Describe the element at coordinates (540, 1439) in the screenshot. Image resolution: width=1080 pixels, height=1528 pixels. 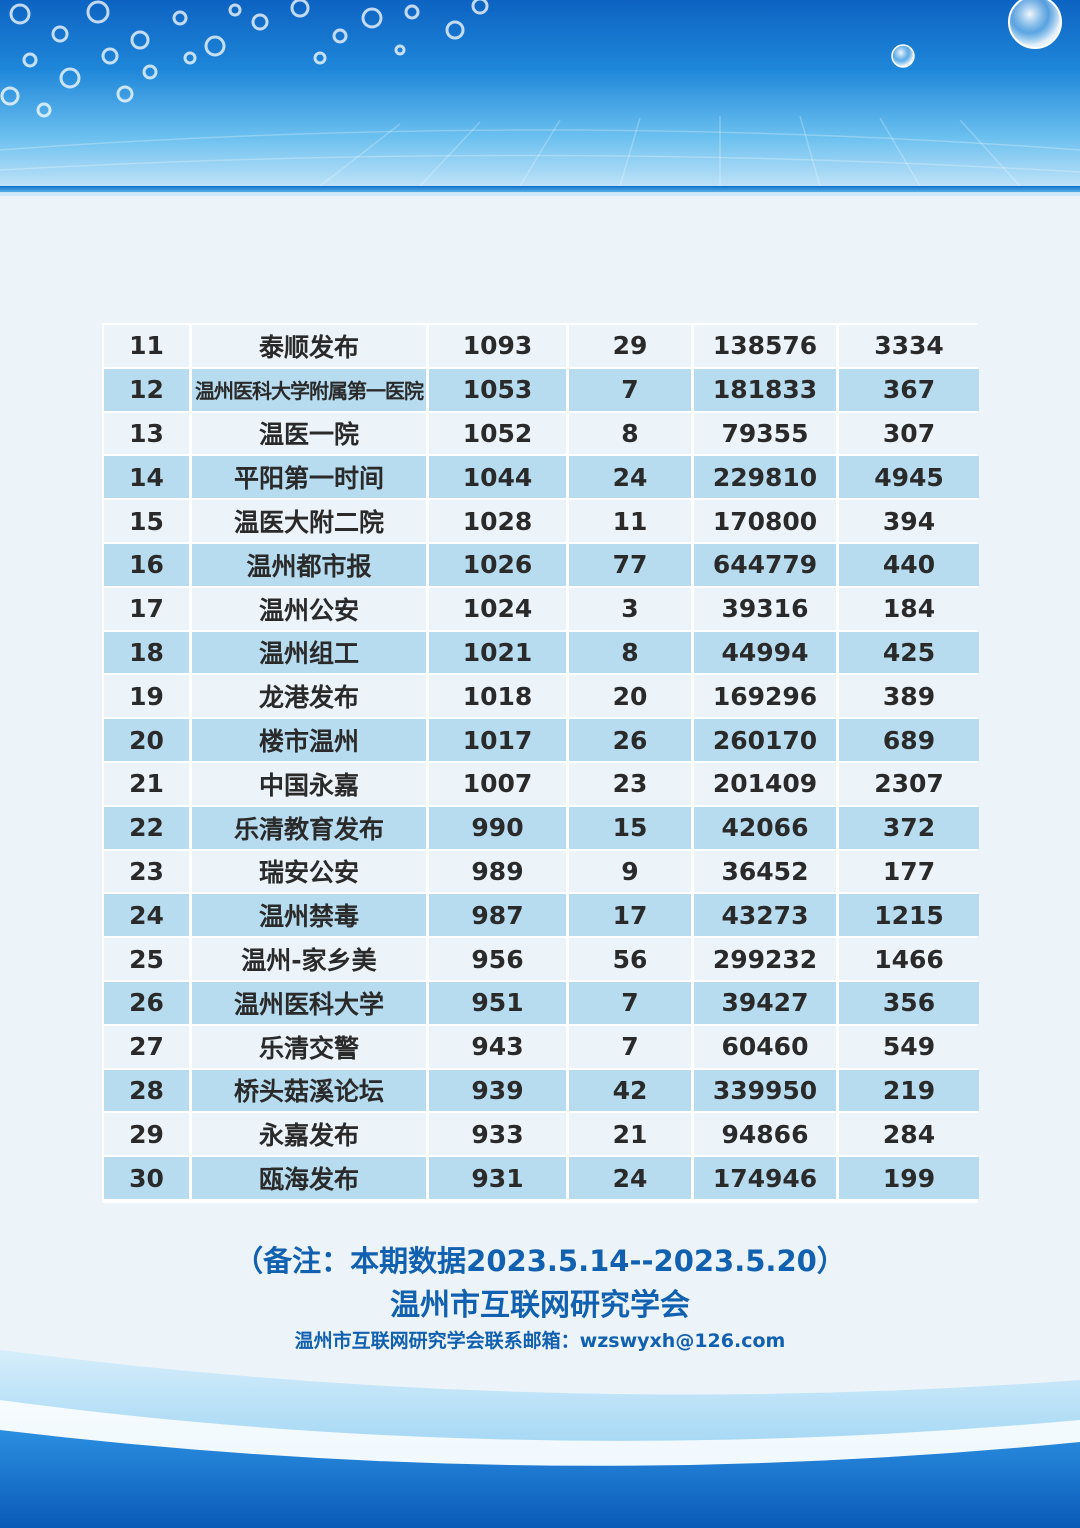
I see `footer-wave-decoration` at that location.